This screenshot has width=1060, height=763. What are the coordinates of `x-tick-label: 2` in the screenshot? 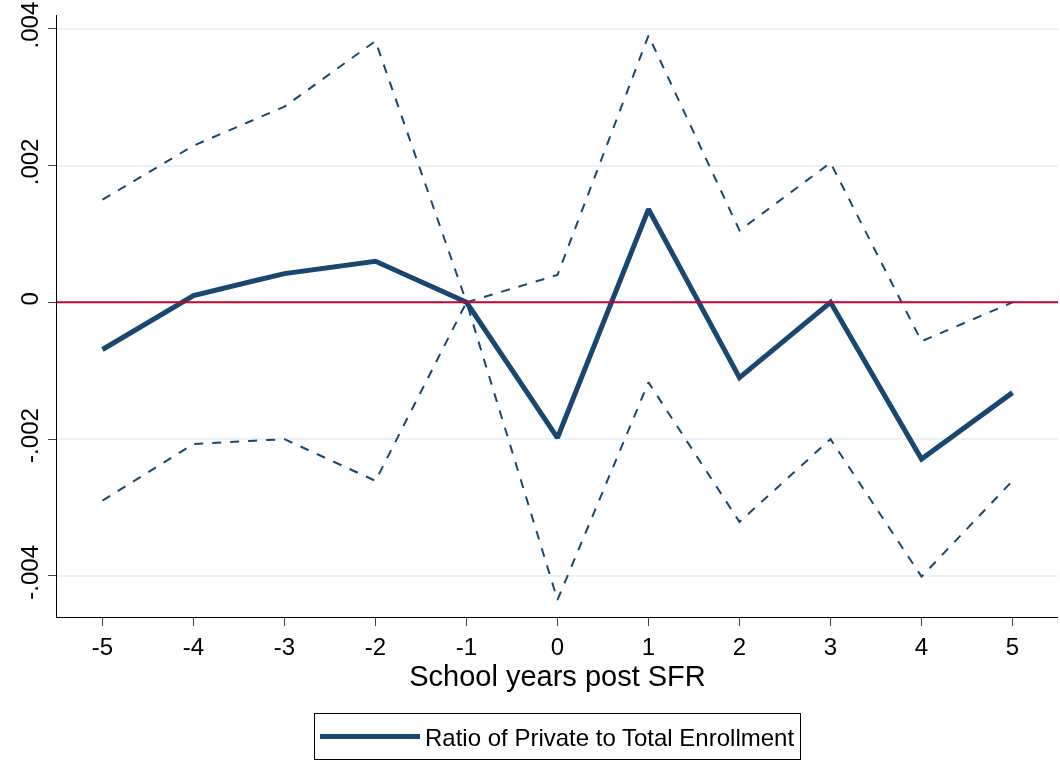 It's located at (739, 646).